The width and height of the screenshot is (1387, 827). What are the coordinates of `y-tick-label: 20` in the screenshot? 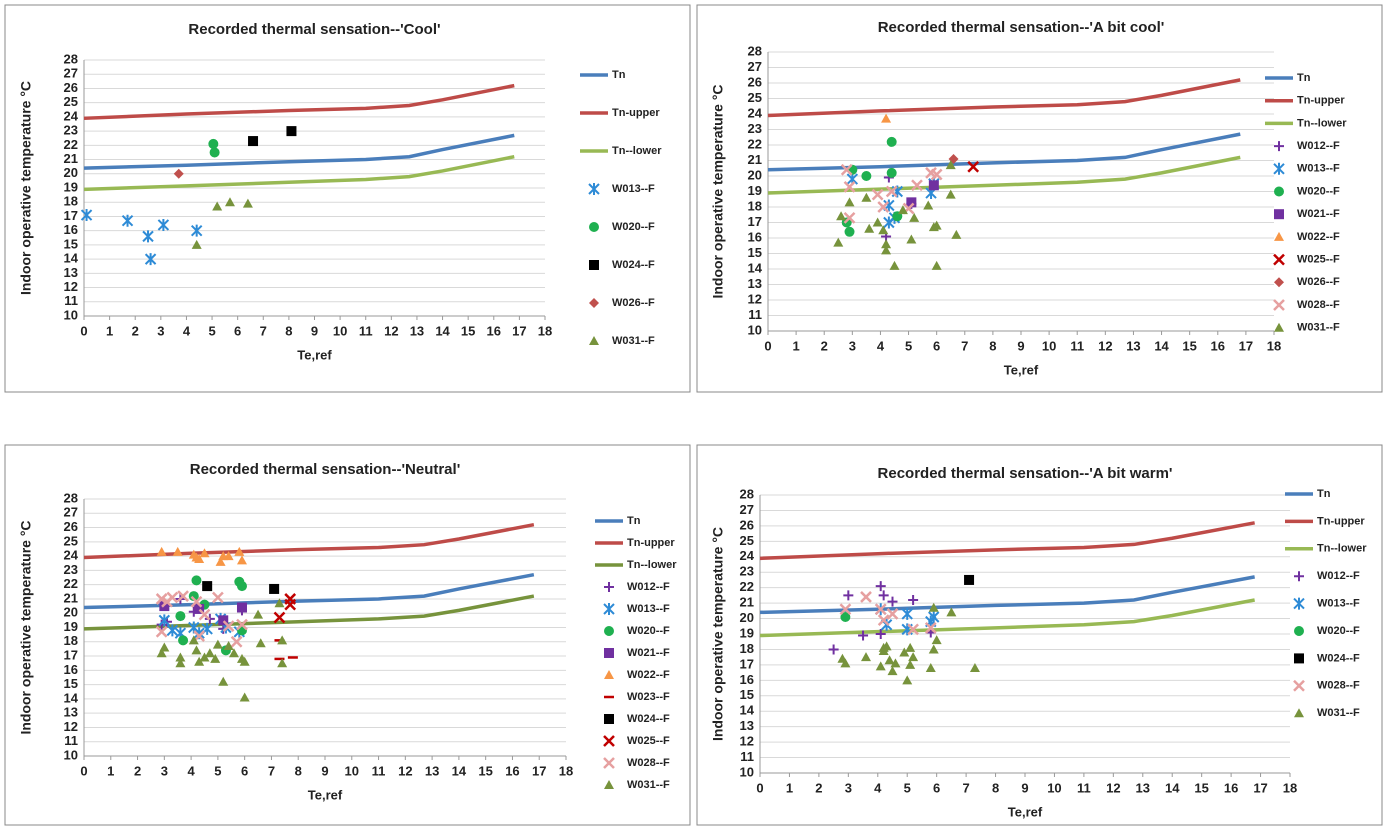 It's located at (747, 617).